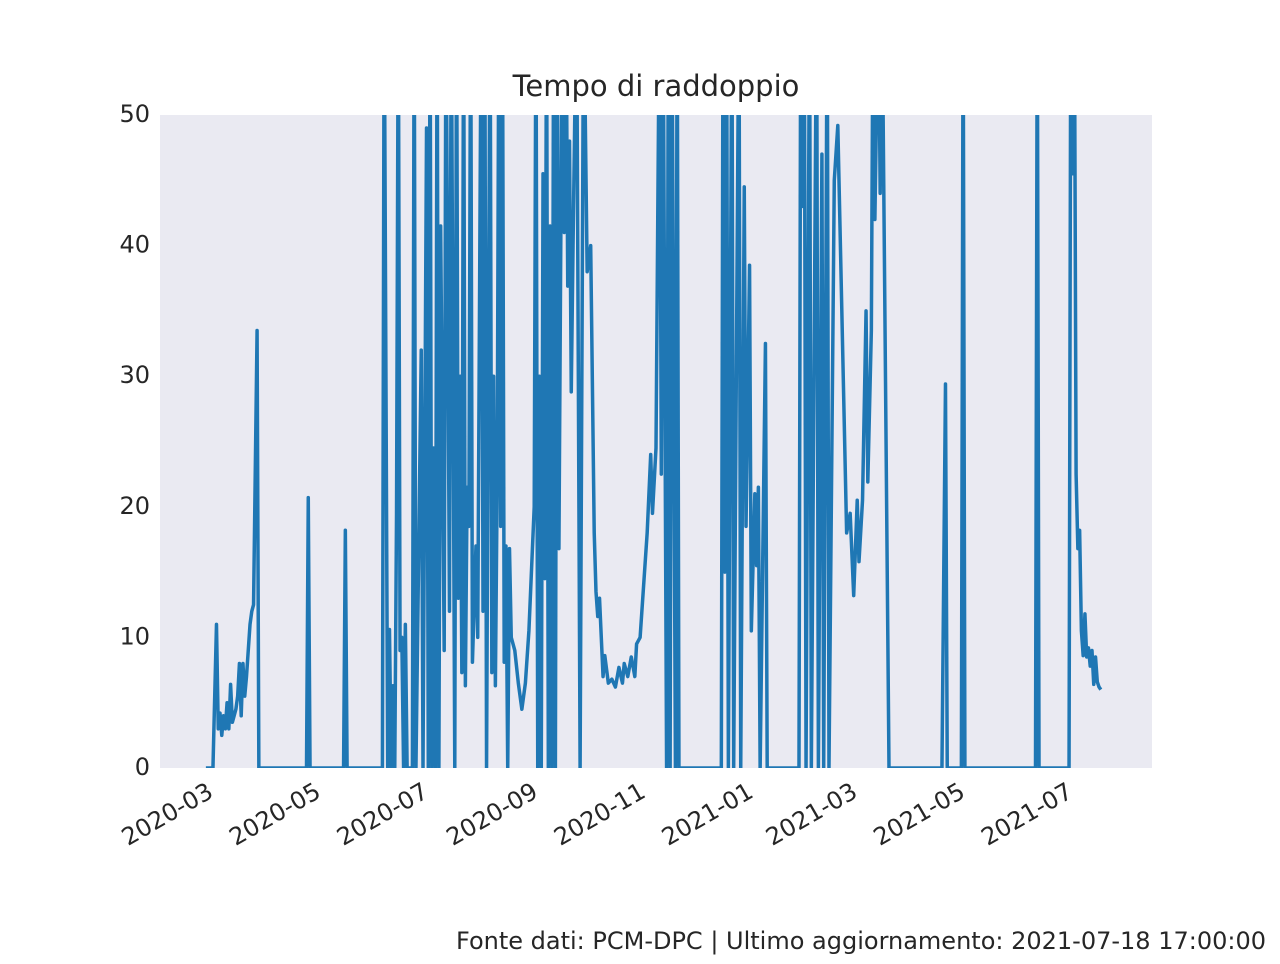 The height and width of the screenshot is (964, 1280). Describe the element at coordinates (142, 767) in the screenshot. I see `y-tick-label: 0` at that location.